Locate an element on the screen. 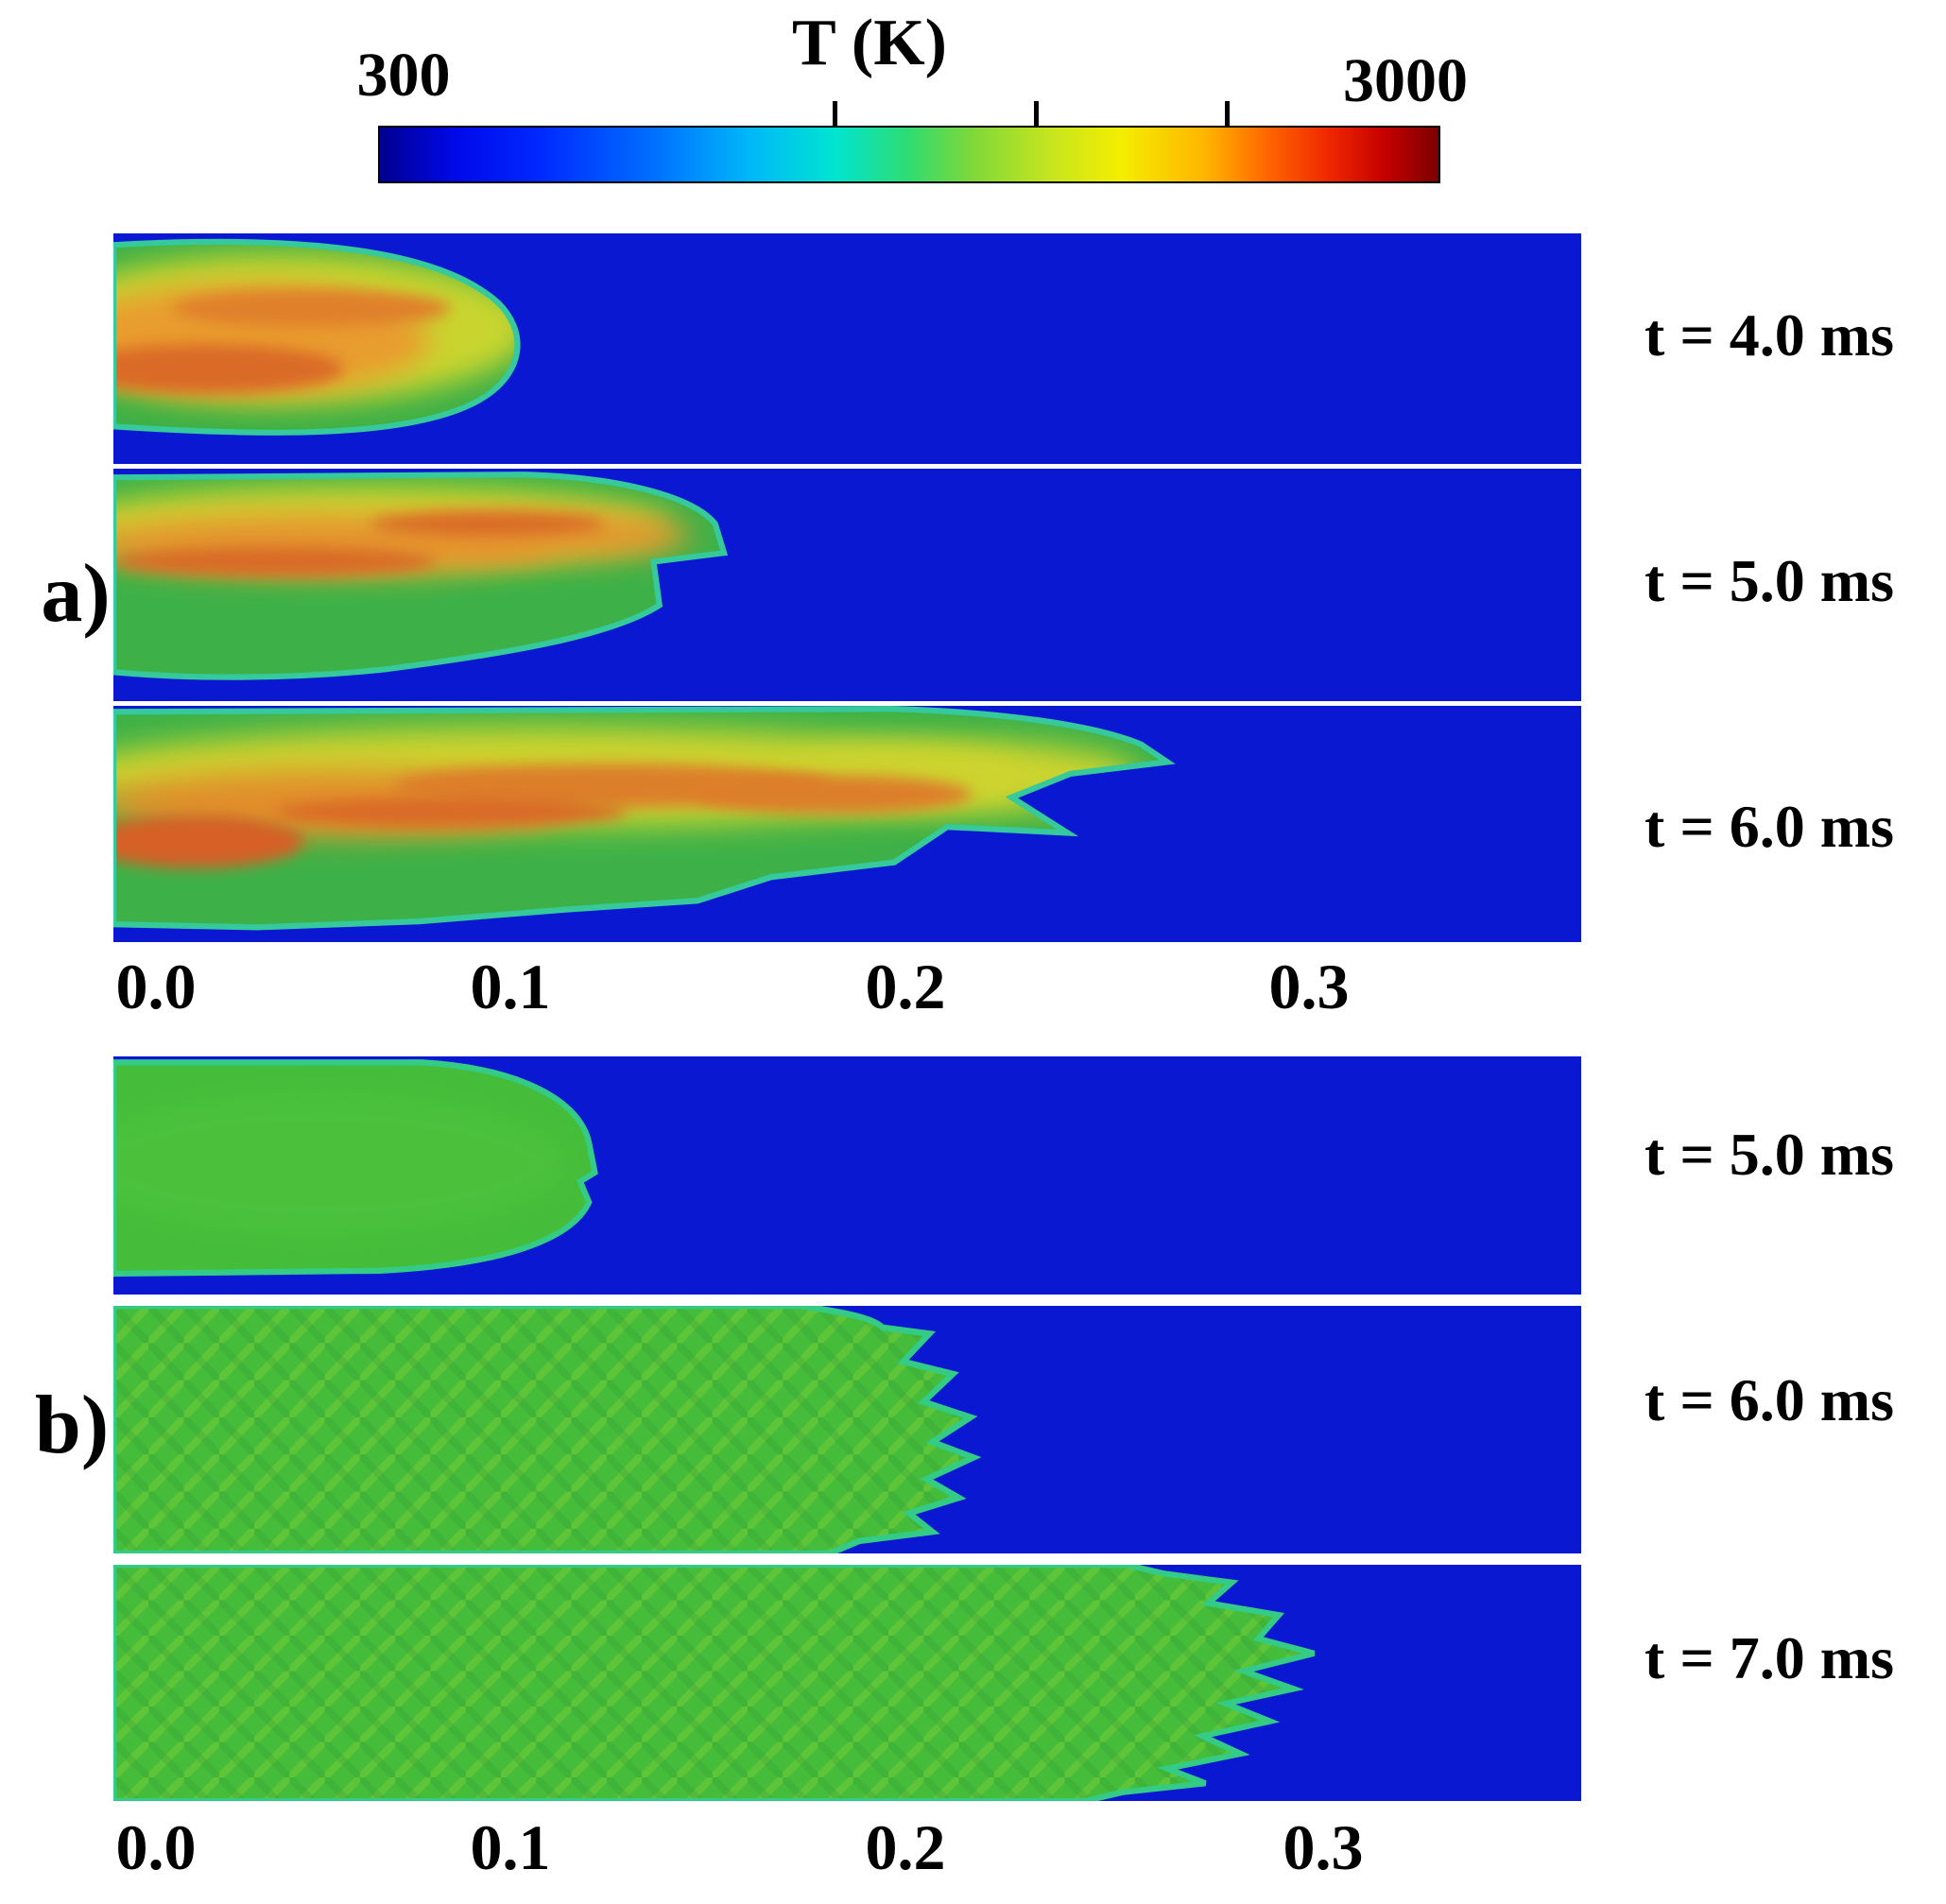 The image size is (1946, 1904). panel-a-label: a) is located at coordinates (76, 594).